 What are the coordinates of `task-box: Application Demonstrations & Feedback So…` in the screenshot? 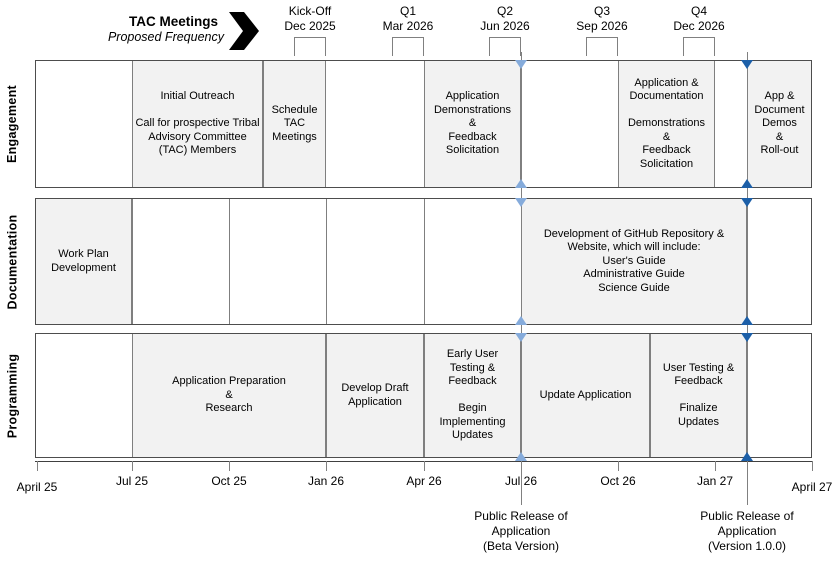 It's located at (472, 124).